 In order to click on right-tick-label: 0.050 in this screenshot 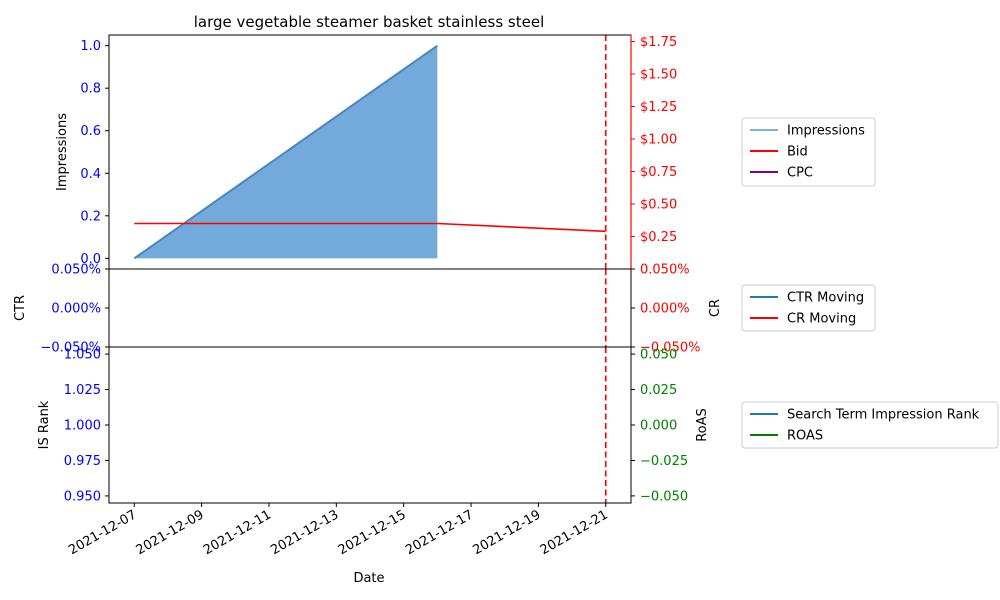, I will do `click(658, 355)`.